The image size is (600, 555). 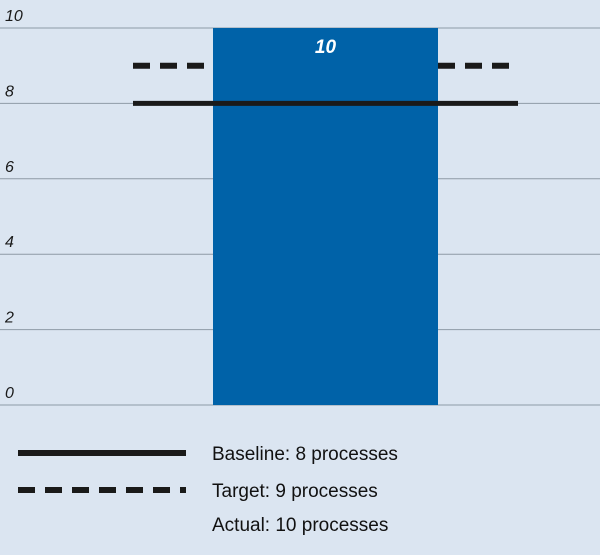 What do you see at coordinates (9, 242) in the screenshot?
I see `y-tick-label-4: 4` at bounding box center [9, 242].